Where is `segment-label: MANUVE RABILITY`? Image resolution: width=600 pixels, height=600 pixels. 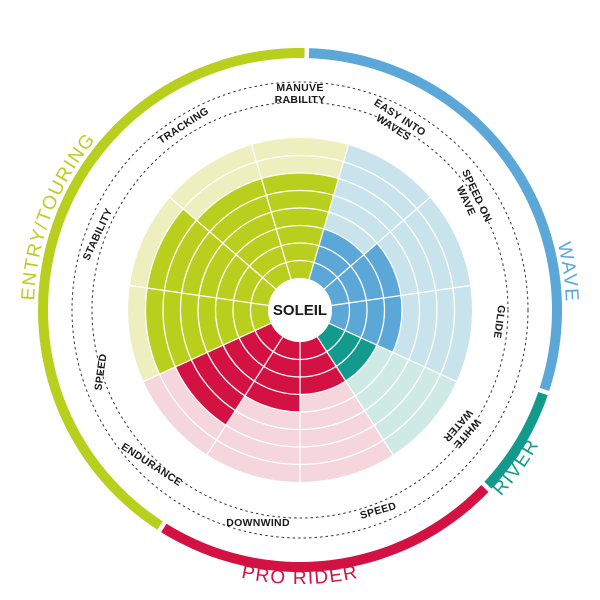
segment-label: MANUVE RABILITY is located at coordinates (300, 94).